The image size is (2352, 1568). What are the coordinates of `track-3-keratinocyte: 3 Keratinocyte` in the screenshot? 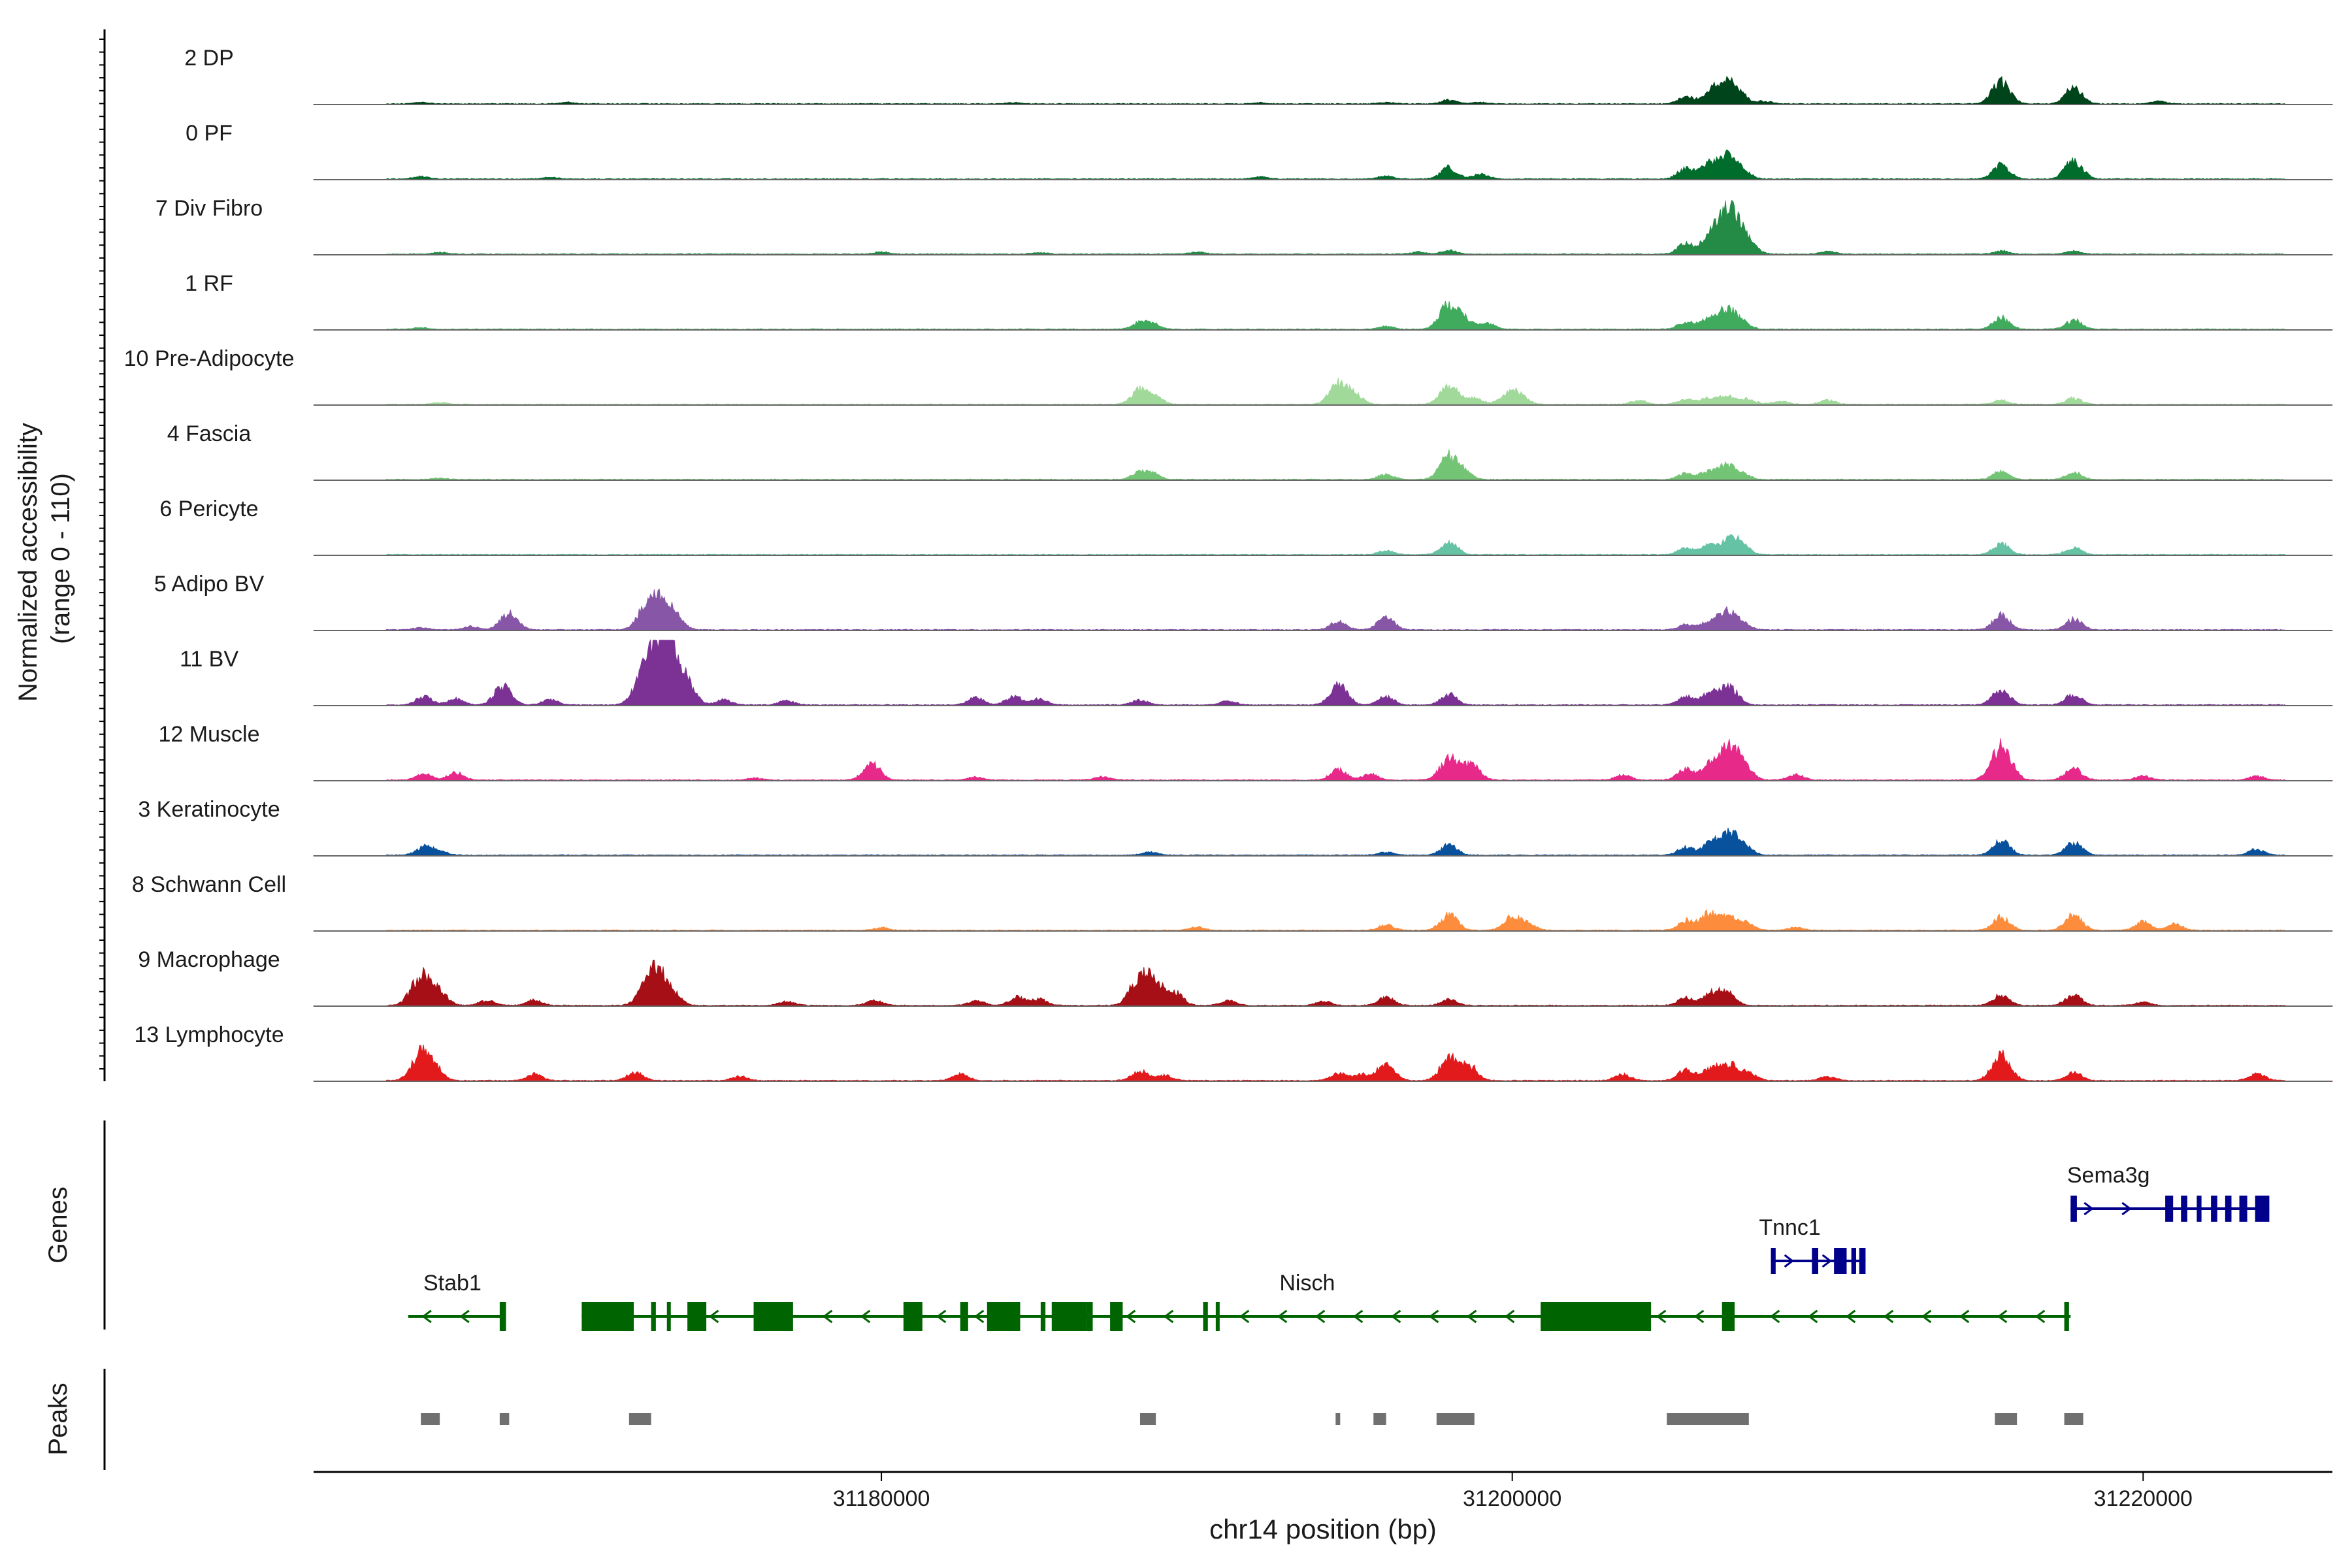 It's located at (1235, 827).